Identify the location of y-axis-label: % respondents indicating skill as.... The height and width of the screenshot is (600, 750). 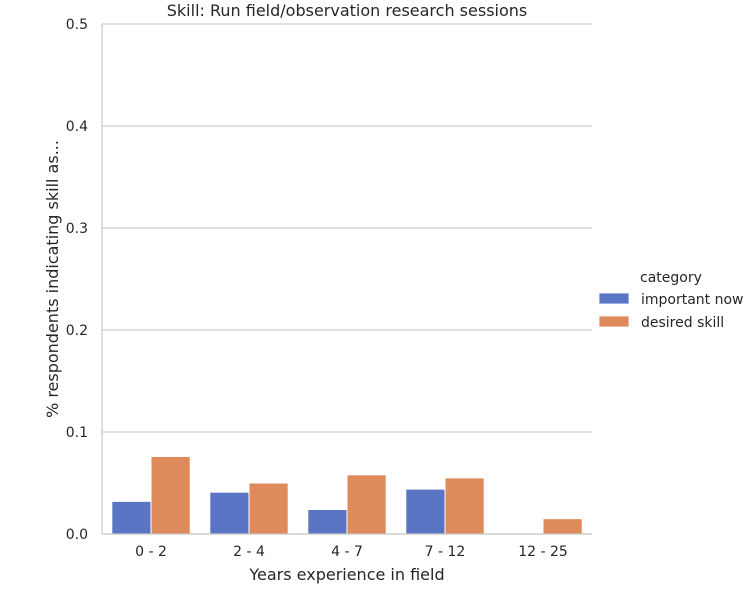
(52, 279).